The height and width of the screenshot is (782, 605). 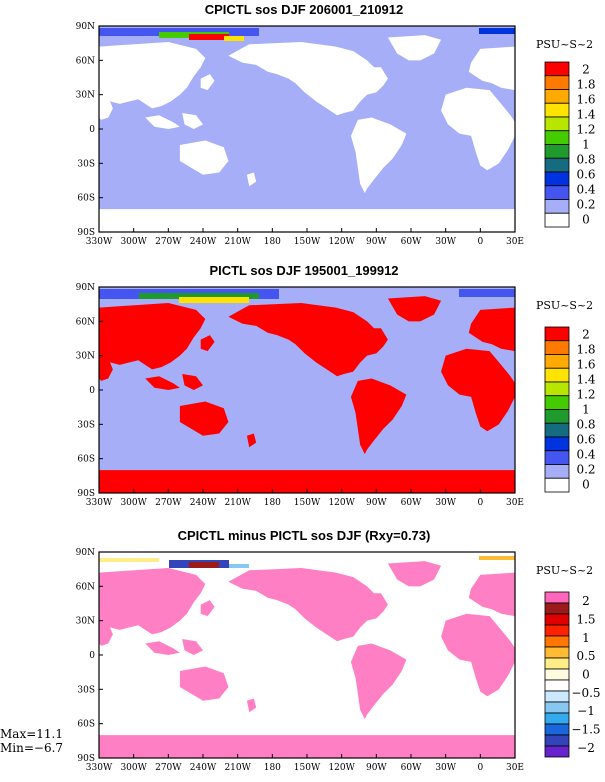 I want to click on colorbar-label: −1.5, so click(x=585, y=730).